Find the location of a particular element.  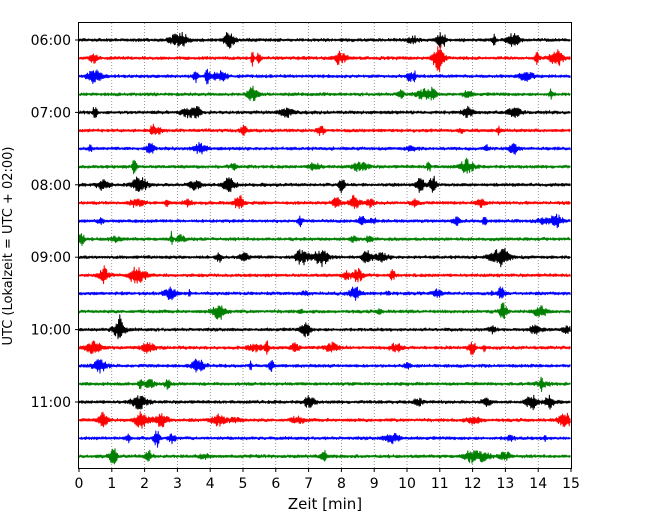

x-tick-label: 15 is located at coordinates (571, 484).